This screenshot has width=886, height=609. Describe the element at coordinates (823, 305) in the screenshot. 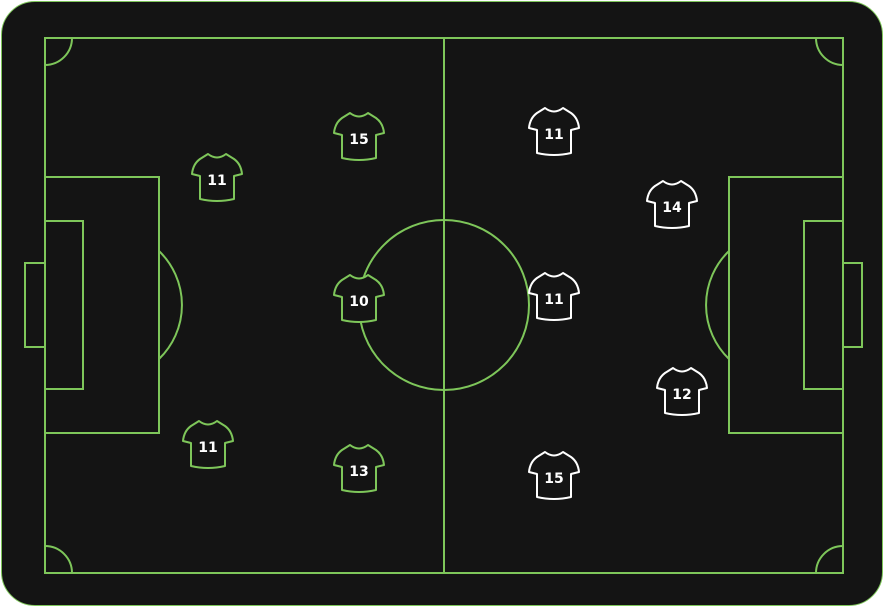

I see `right-goal-area` at that location.